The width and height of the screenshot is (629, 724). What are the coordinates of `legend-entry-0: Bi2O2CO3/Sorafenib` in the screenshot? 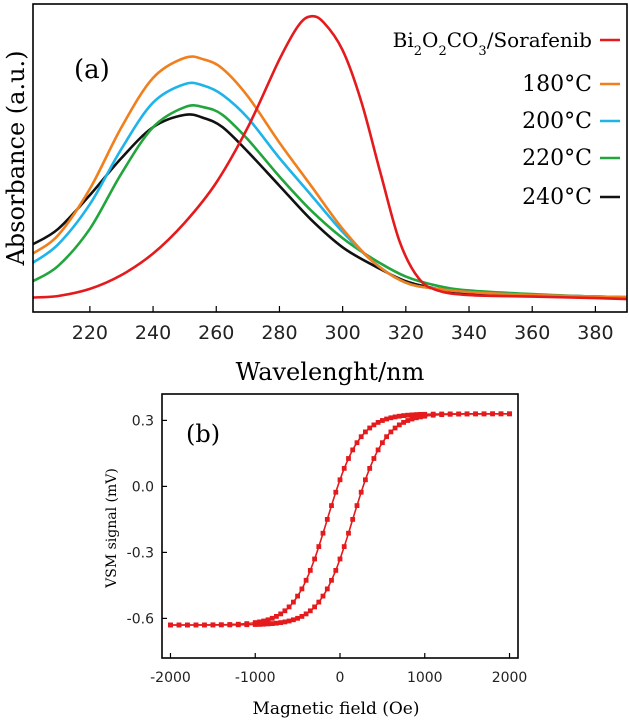 It's located at (506, 43).